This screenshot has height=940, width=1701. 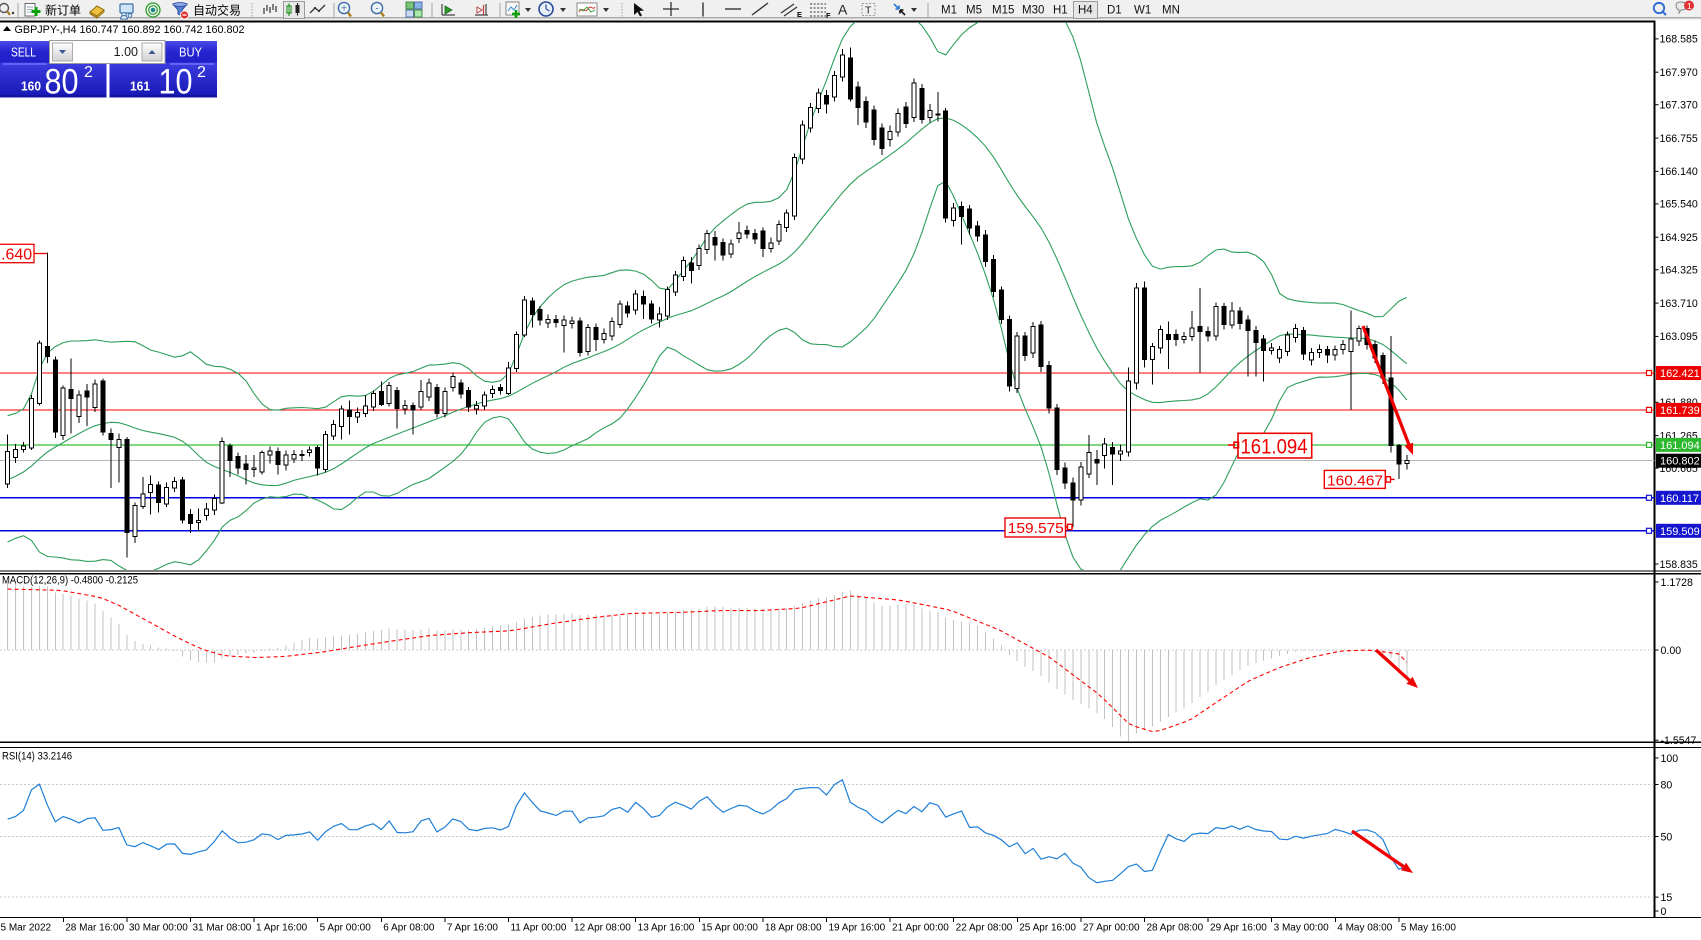 I want to click on svg-text: 160.117, so click(x=1679, y=499).